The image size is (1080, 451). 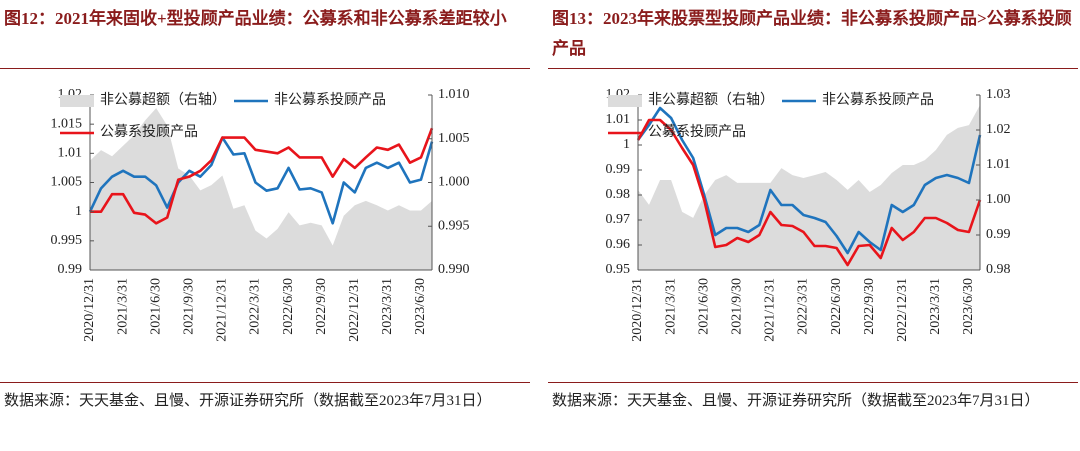 I want to click on y-tick-label: 0.95, so click(x=618, y=269).